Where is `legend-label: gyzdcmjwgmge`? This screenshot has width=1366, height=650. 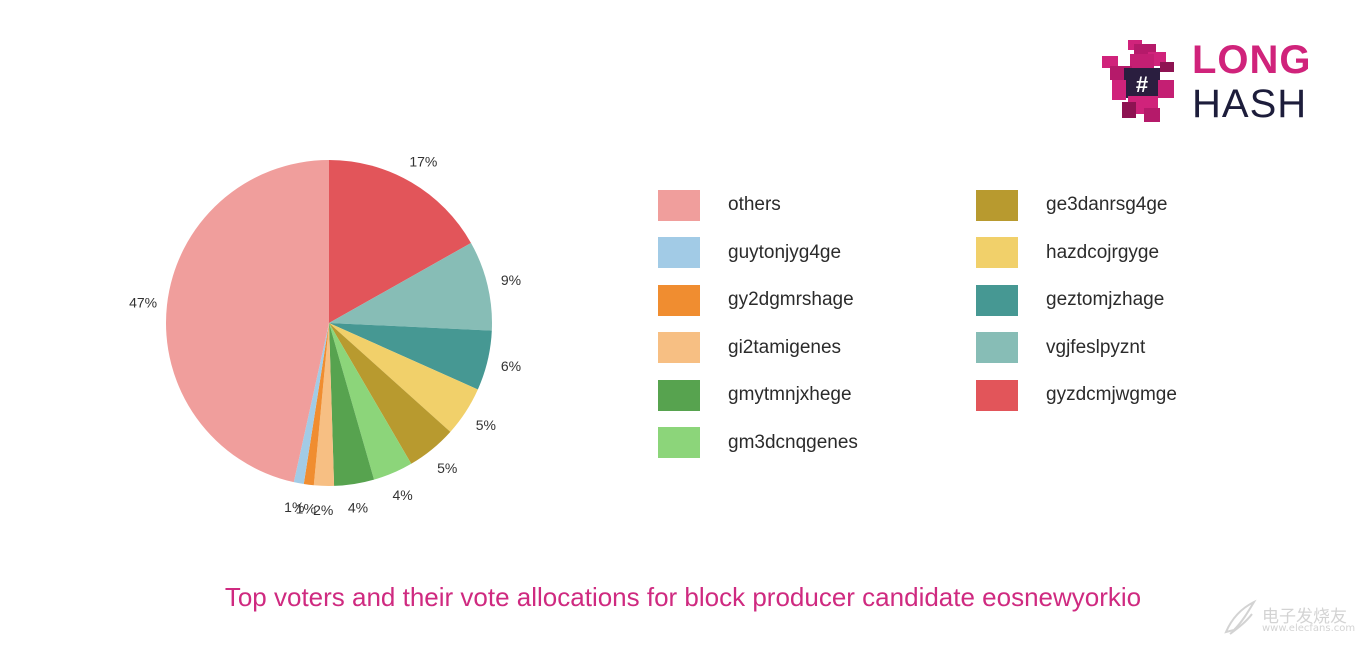 legend-label: gyzdcmjwgmge is located at coordinates (1111, 394).